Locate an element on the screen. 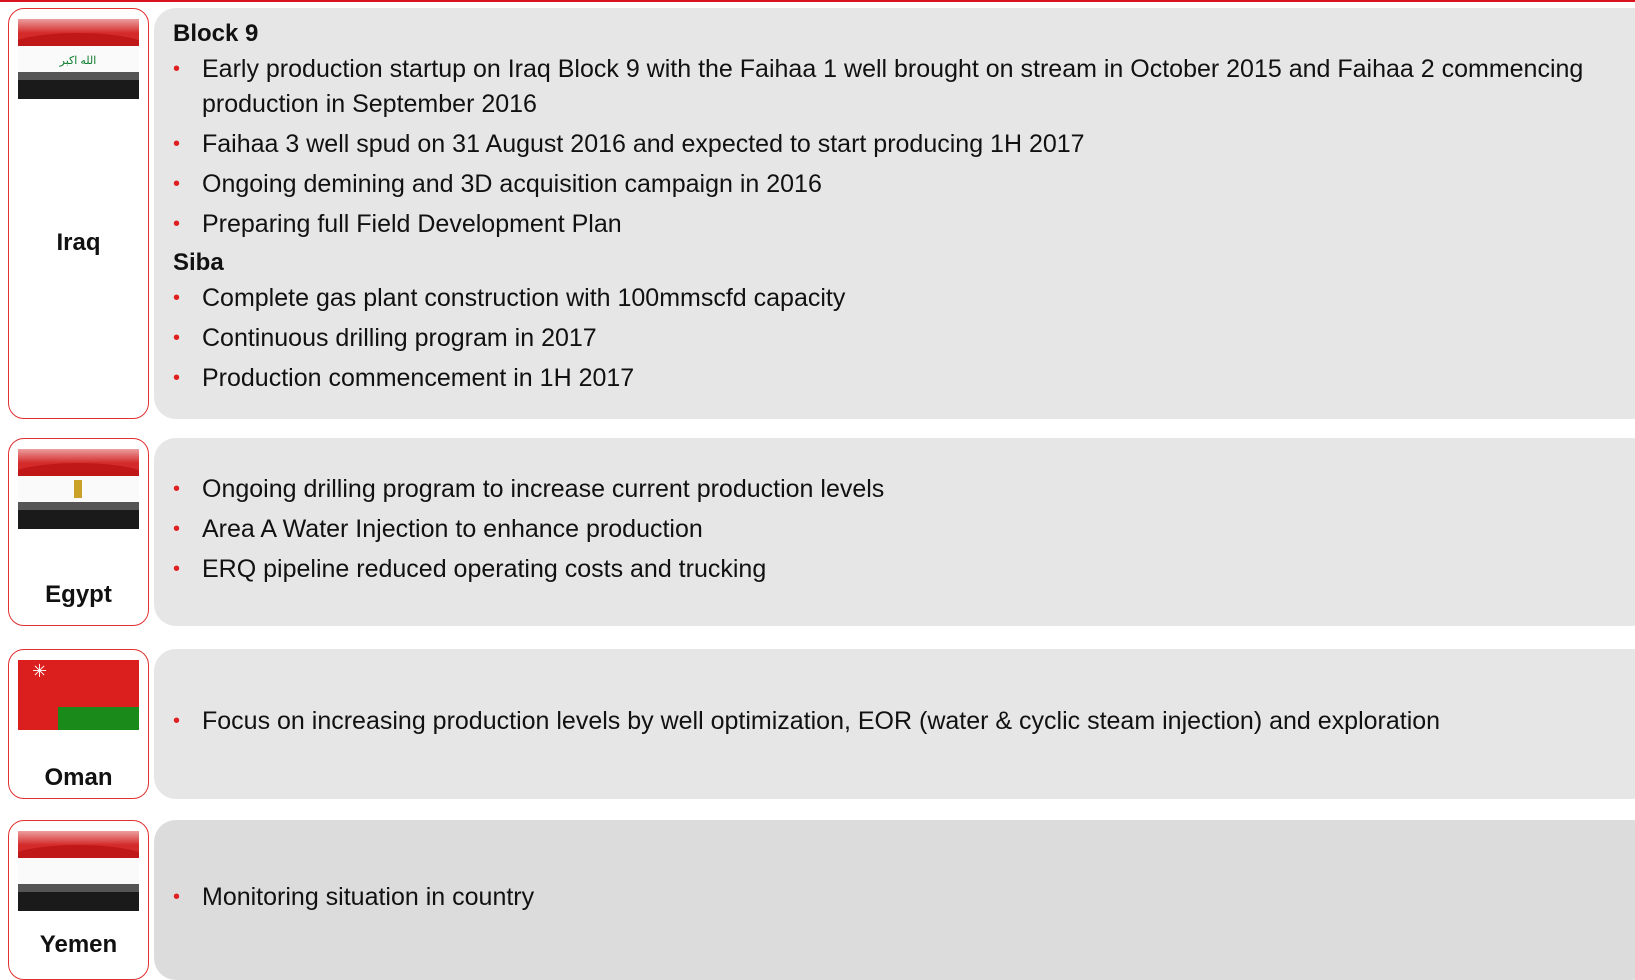  country-name: Iraq is located at coordinates (78, 242).